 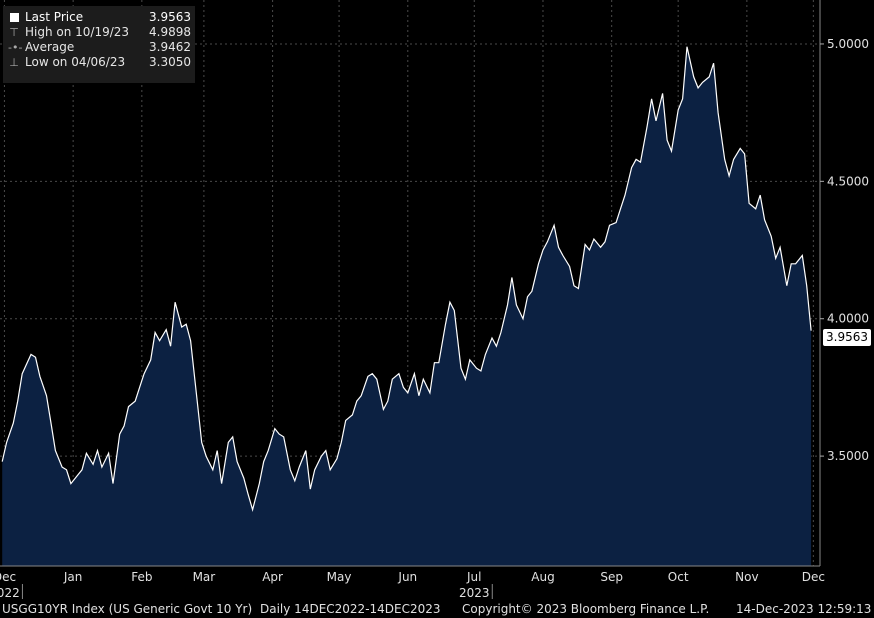 I want to click on legend-value: 4.9898, so click(x=170, y=32).